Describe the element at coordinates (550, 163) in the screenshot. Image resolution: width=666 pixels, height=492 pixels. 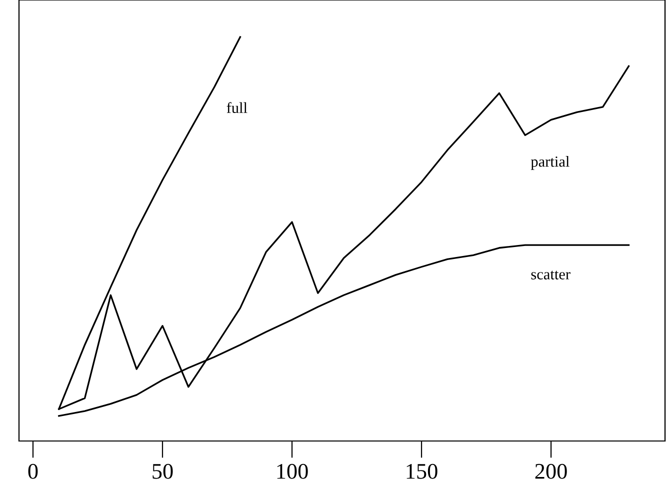
I see `series-label: partial` at that location.